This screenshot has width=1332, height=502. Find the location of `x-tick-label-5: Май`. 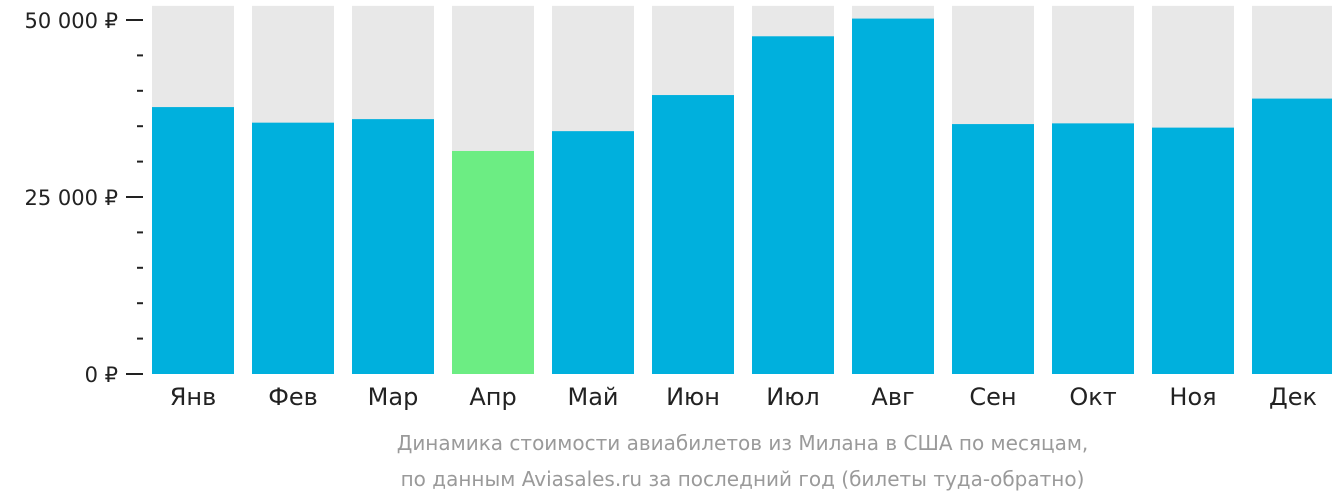

x-tick-label-5: Май is located at coordinates (592, 397).